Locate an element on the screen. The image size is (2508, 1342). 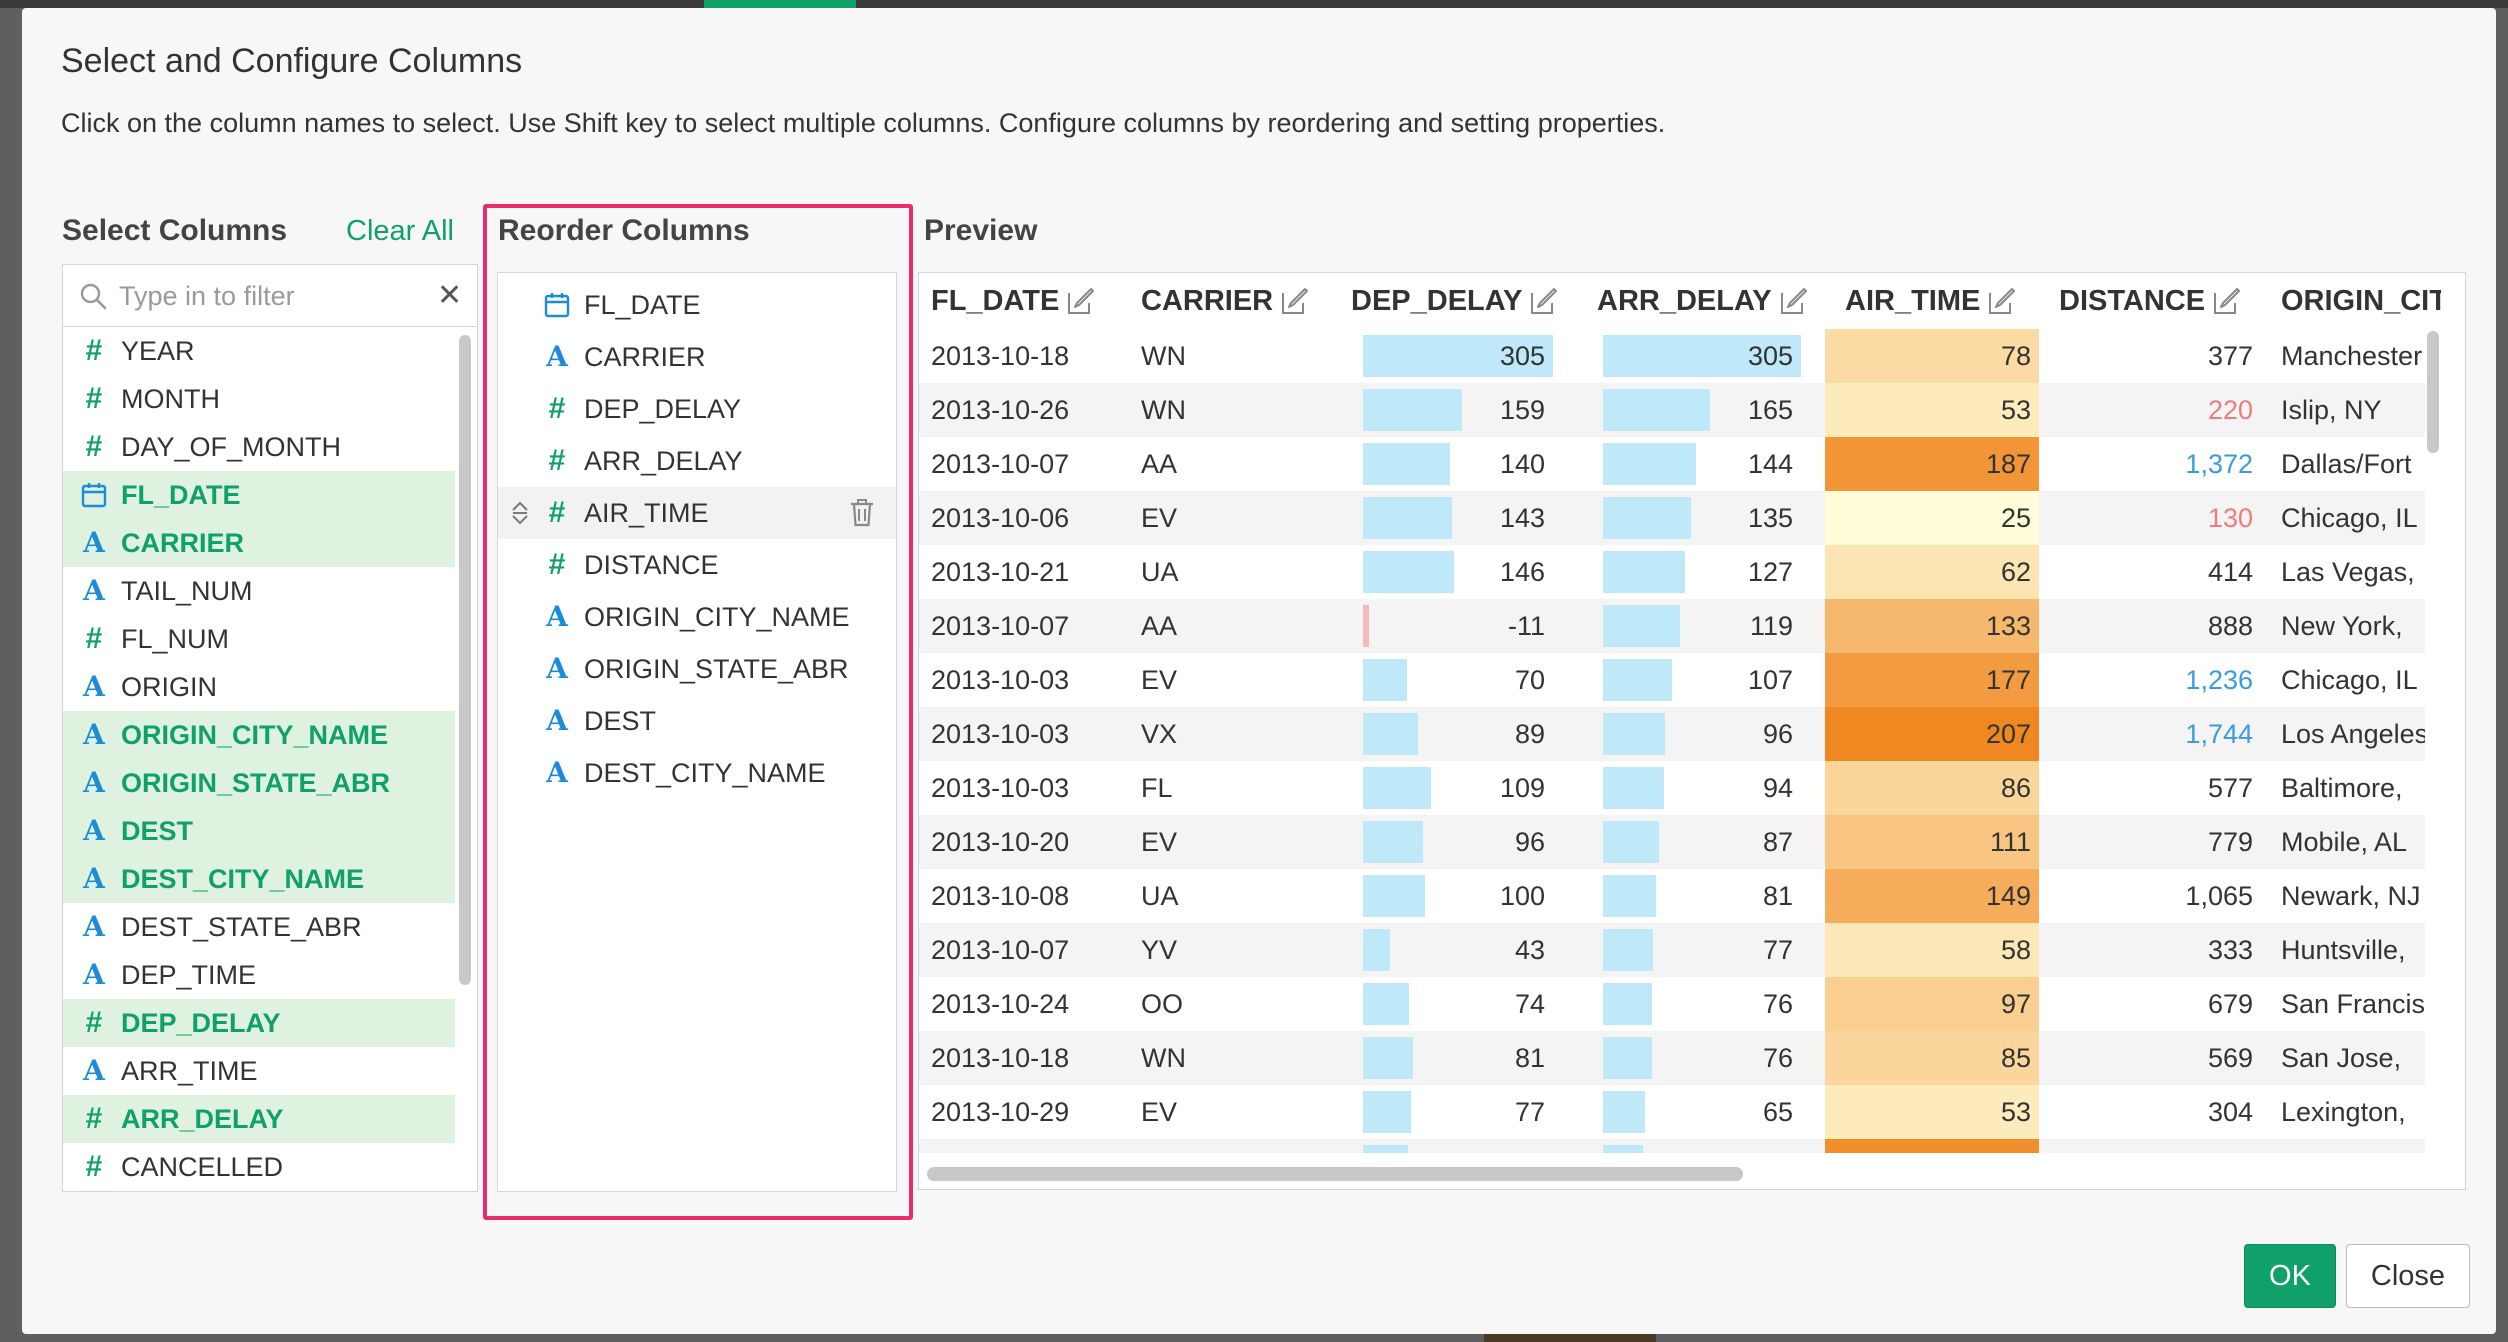
preview-header-arr-delay: ARR_DELAY is located at coordinates (1715, 301).